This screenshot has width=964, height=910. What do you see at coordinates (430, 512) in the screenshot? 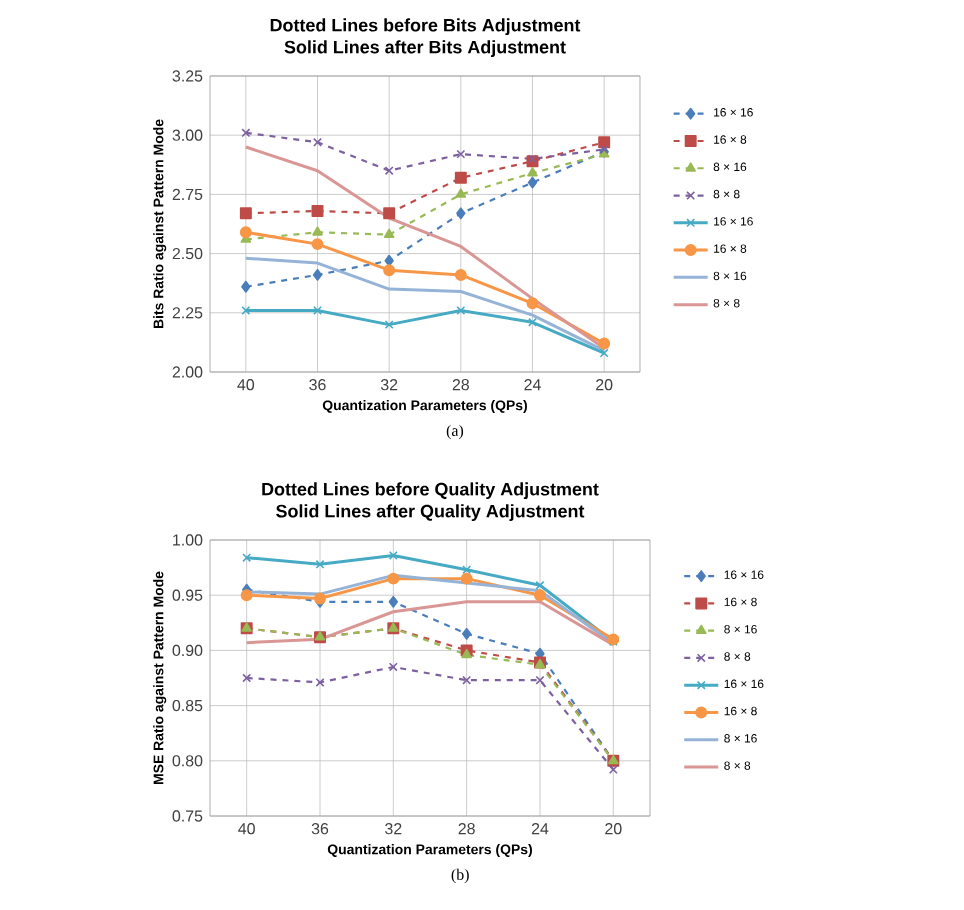
I see `chart-subtitle: Solid Lines after Quality Adjustment` at bounding box center [430, 512].